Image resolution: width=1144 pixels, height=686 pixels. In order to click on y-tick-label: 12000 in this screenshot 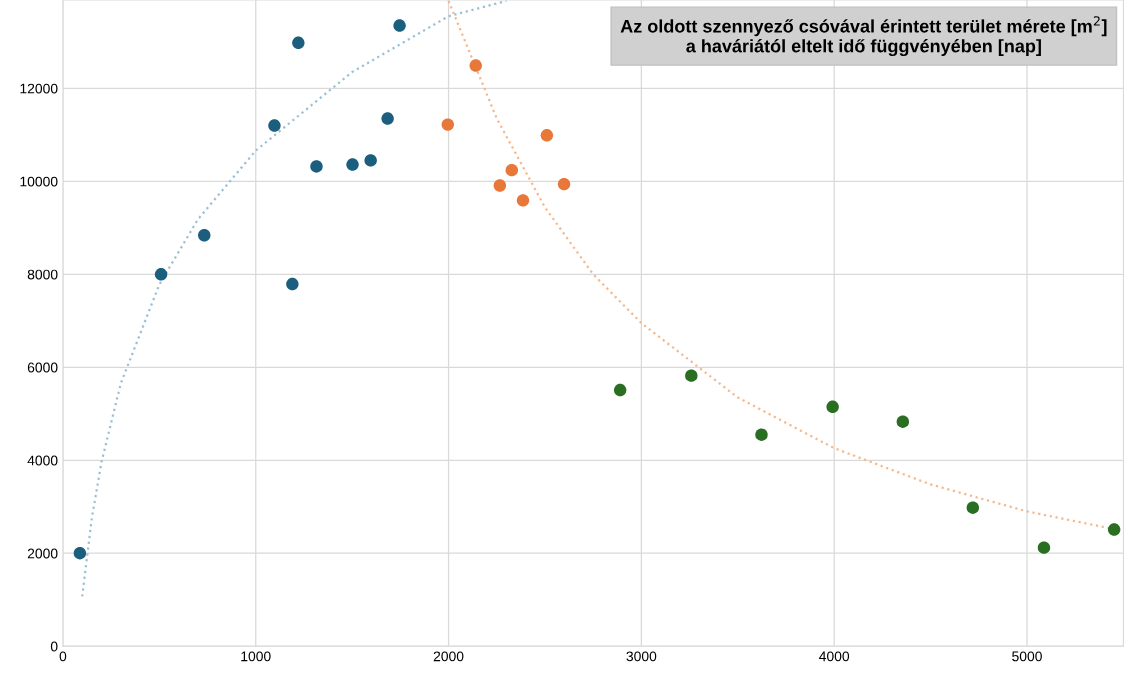, I will do `click(39, 88)`.